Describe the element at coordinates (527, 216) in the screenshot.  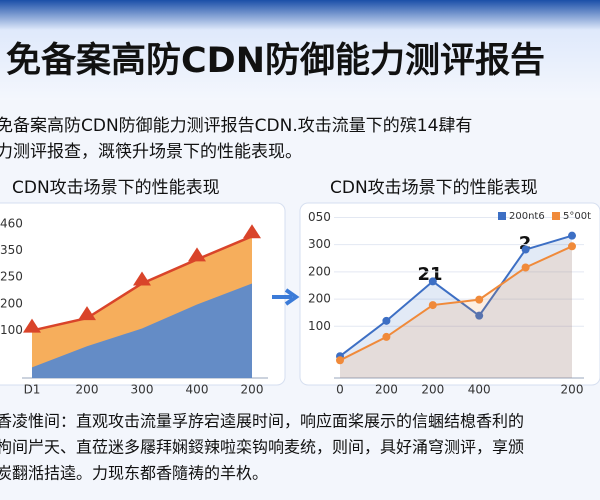
I see `legend-label: 200nt6` at that location.